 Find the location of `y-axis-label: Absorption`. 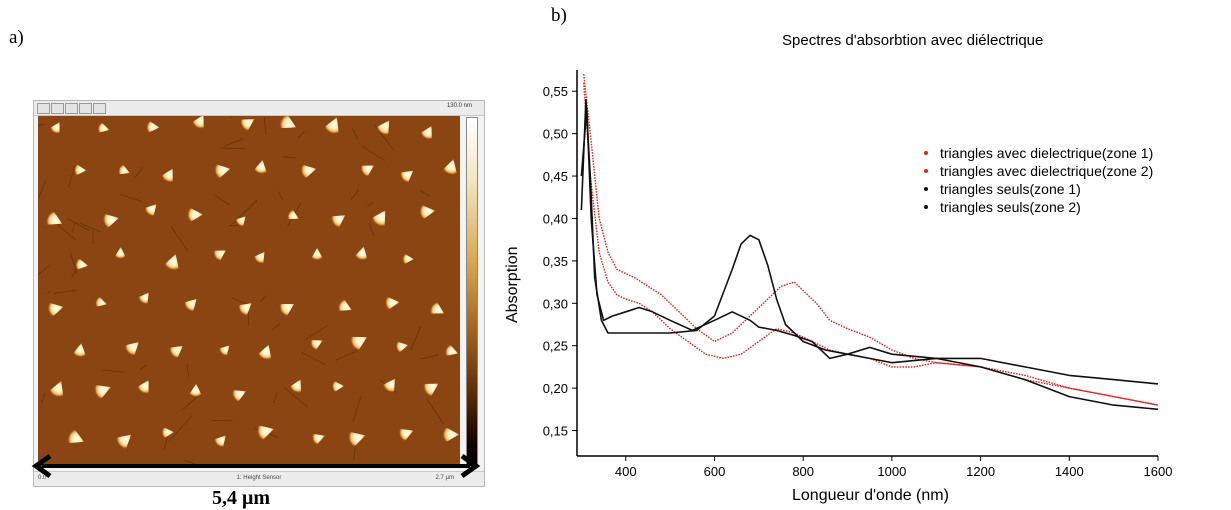

y-axis-label: Absorption is located at coordinates (512, 285).